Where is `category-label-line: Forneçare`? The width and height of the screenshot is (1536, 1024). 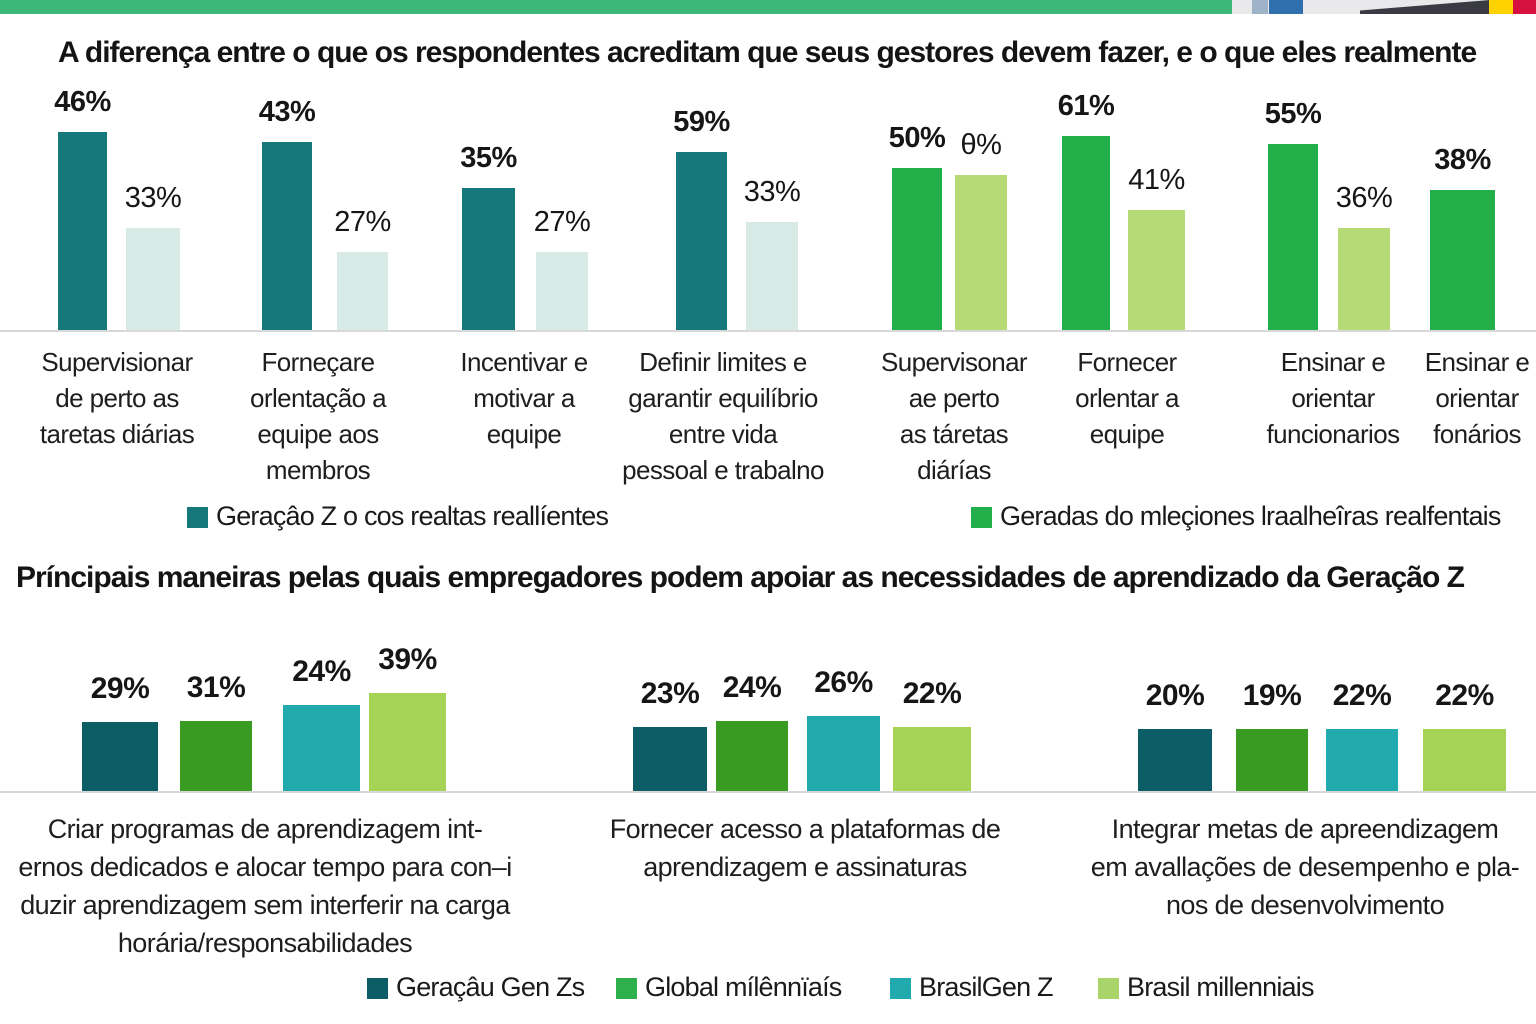 category-label-line: Forneçare is located at coordinates (318, 362).